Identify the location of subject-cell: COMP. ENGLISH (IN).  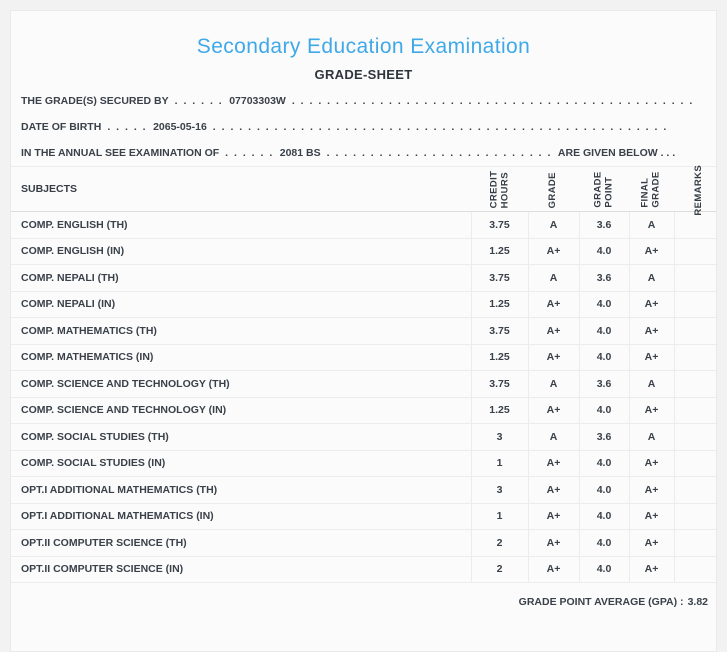
(241, 251).